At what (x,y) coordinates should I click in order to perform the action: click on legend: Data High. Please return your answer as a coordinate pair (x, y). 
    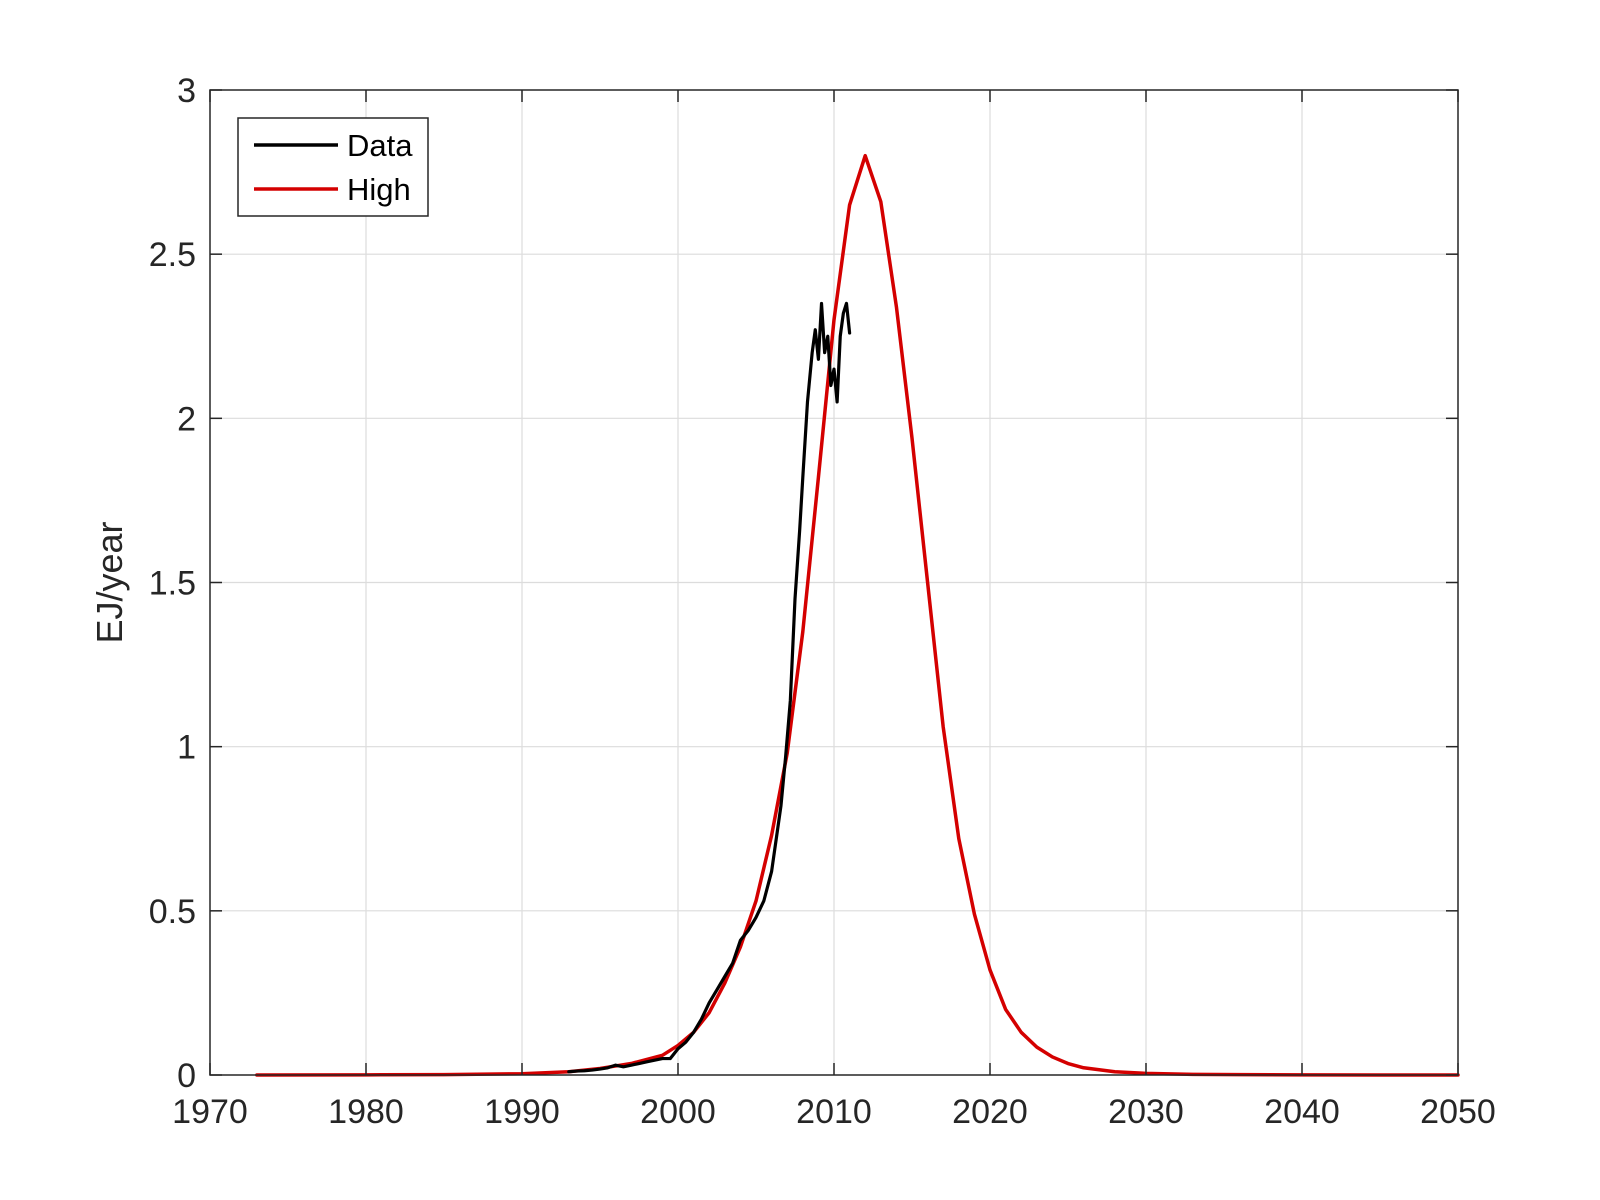
    Looking at the image, I should click on (333, 167).